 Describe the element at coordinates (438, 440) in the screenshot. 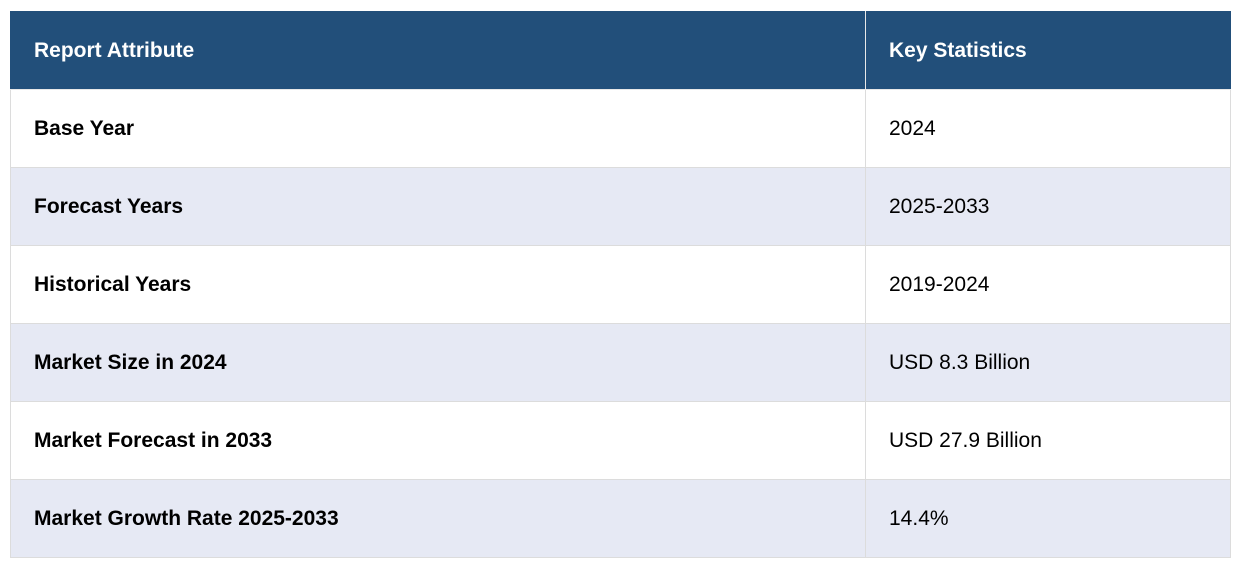

I see `row-attribute: Market Forecast in 2033` at that location.